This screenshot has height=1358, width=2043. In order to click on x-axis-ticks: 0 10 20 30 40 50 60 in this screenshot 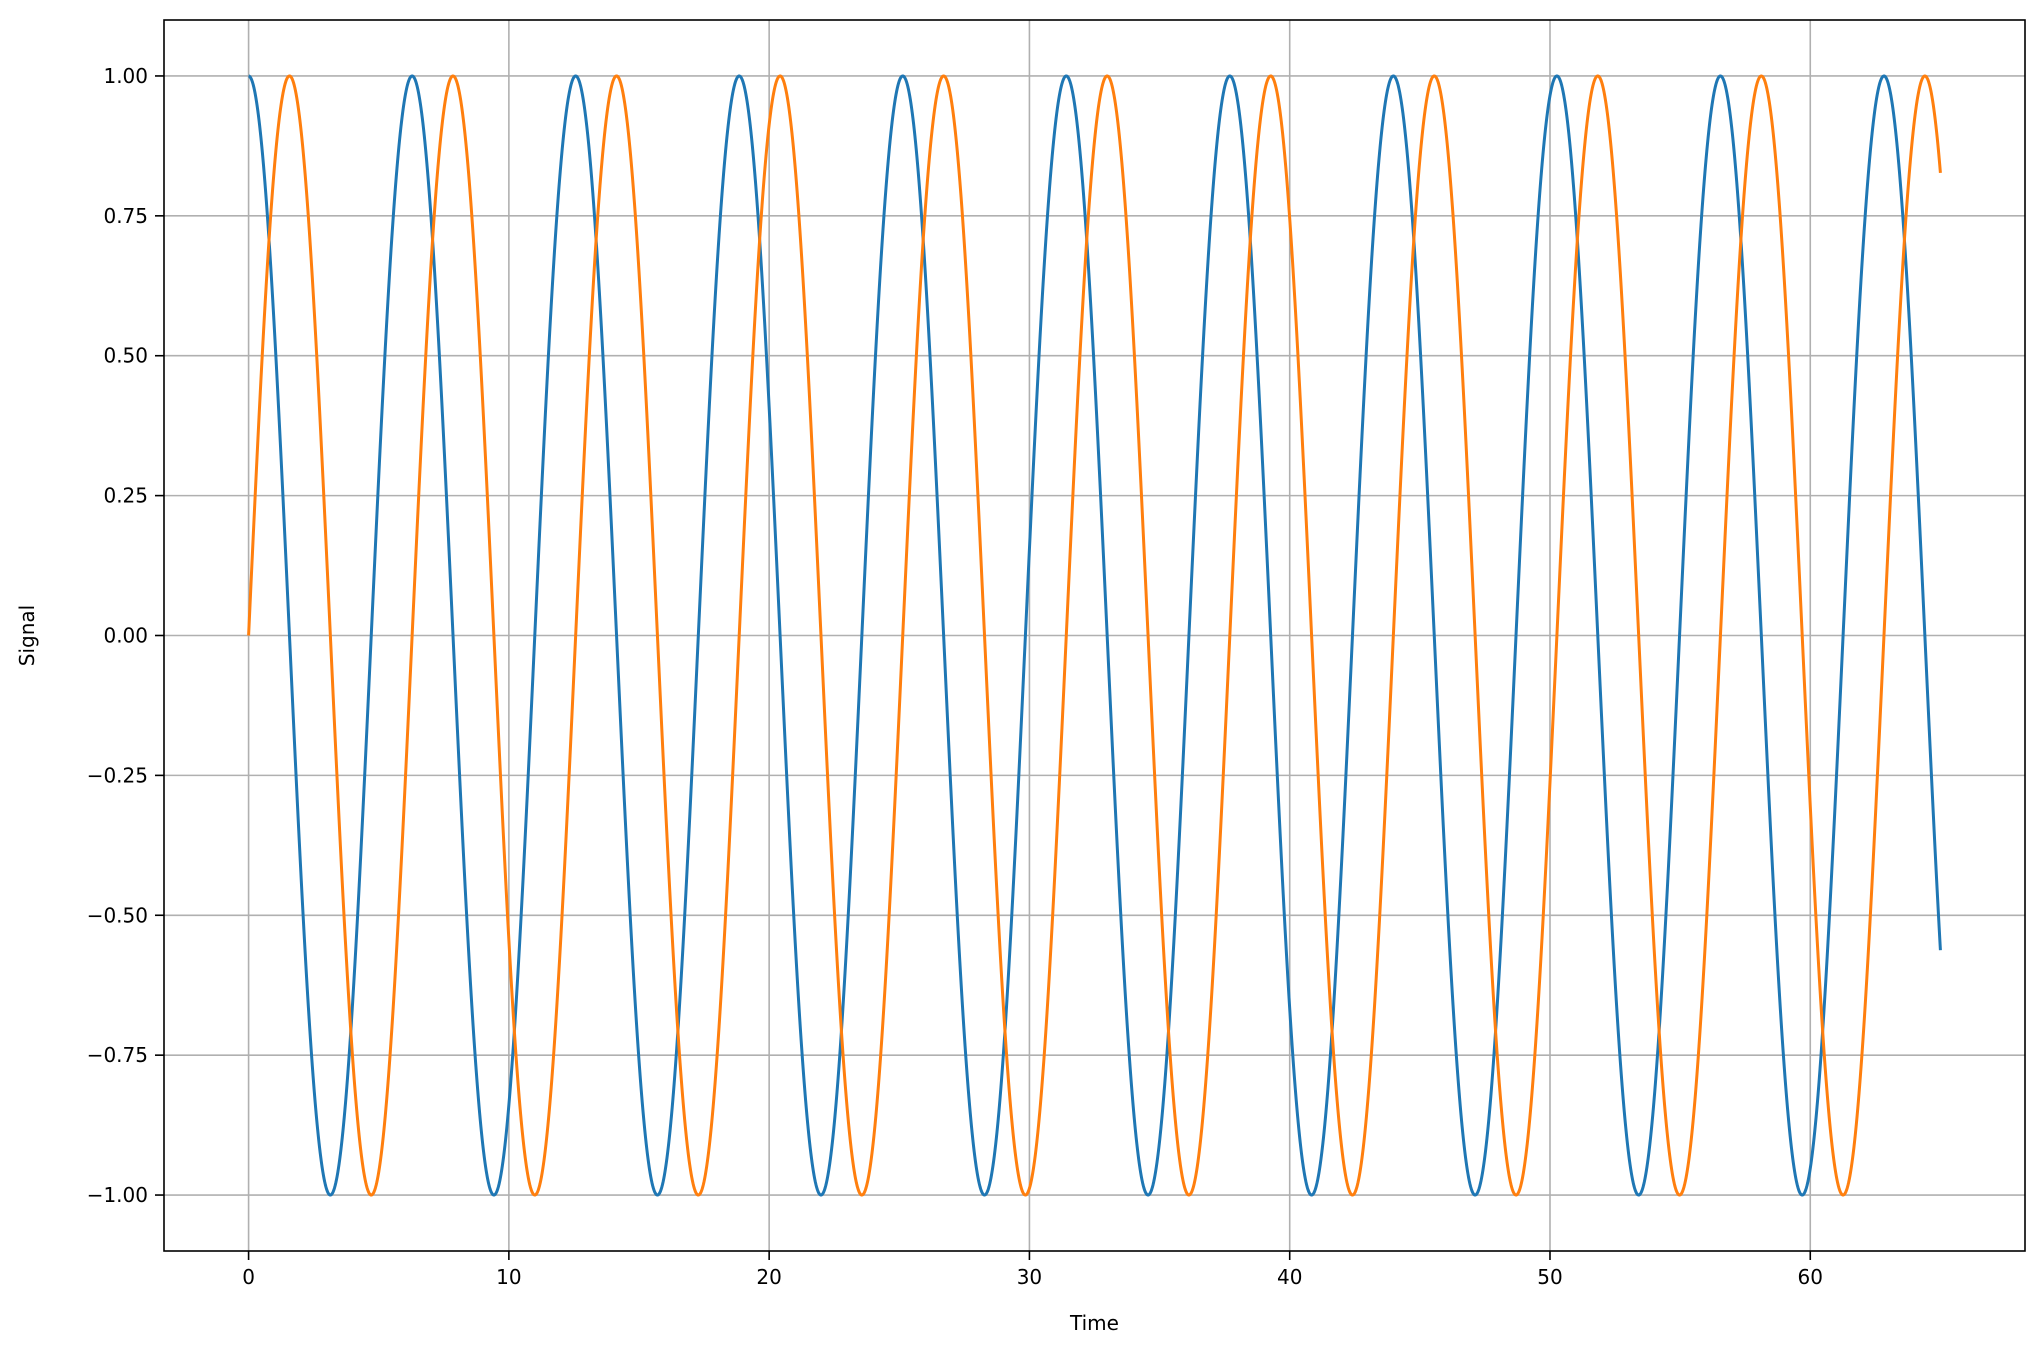, I will do `click(1032, 1270)`.